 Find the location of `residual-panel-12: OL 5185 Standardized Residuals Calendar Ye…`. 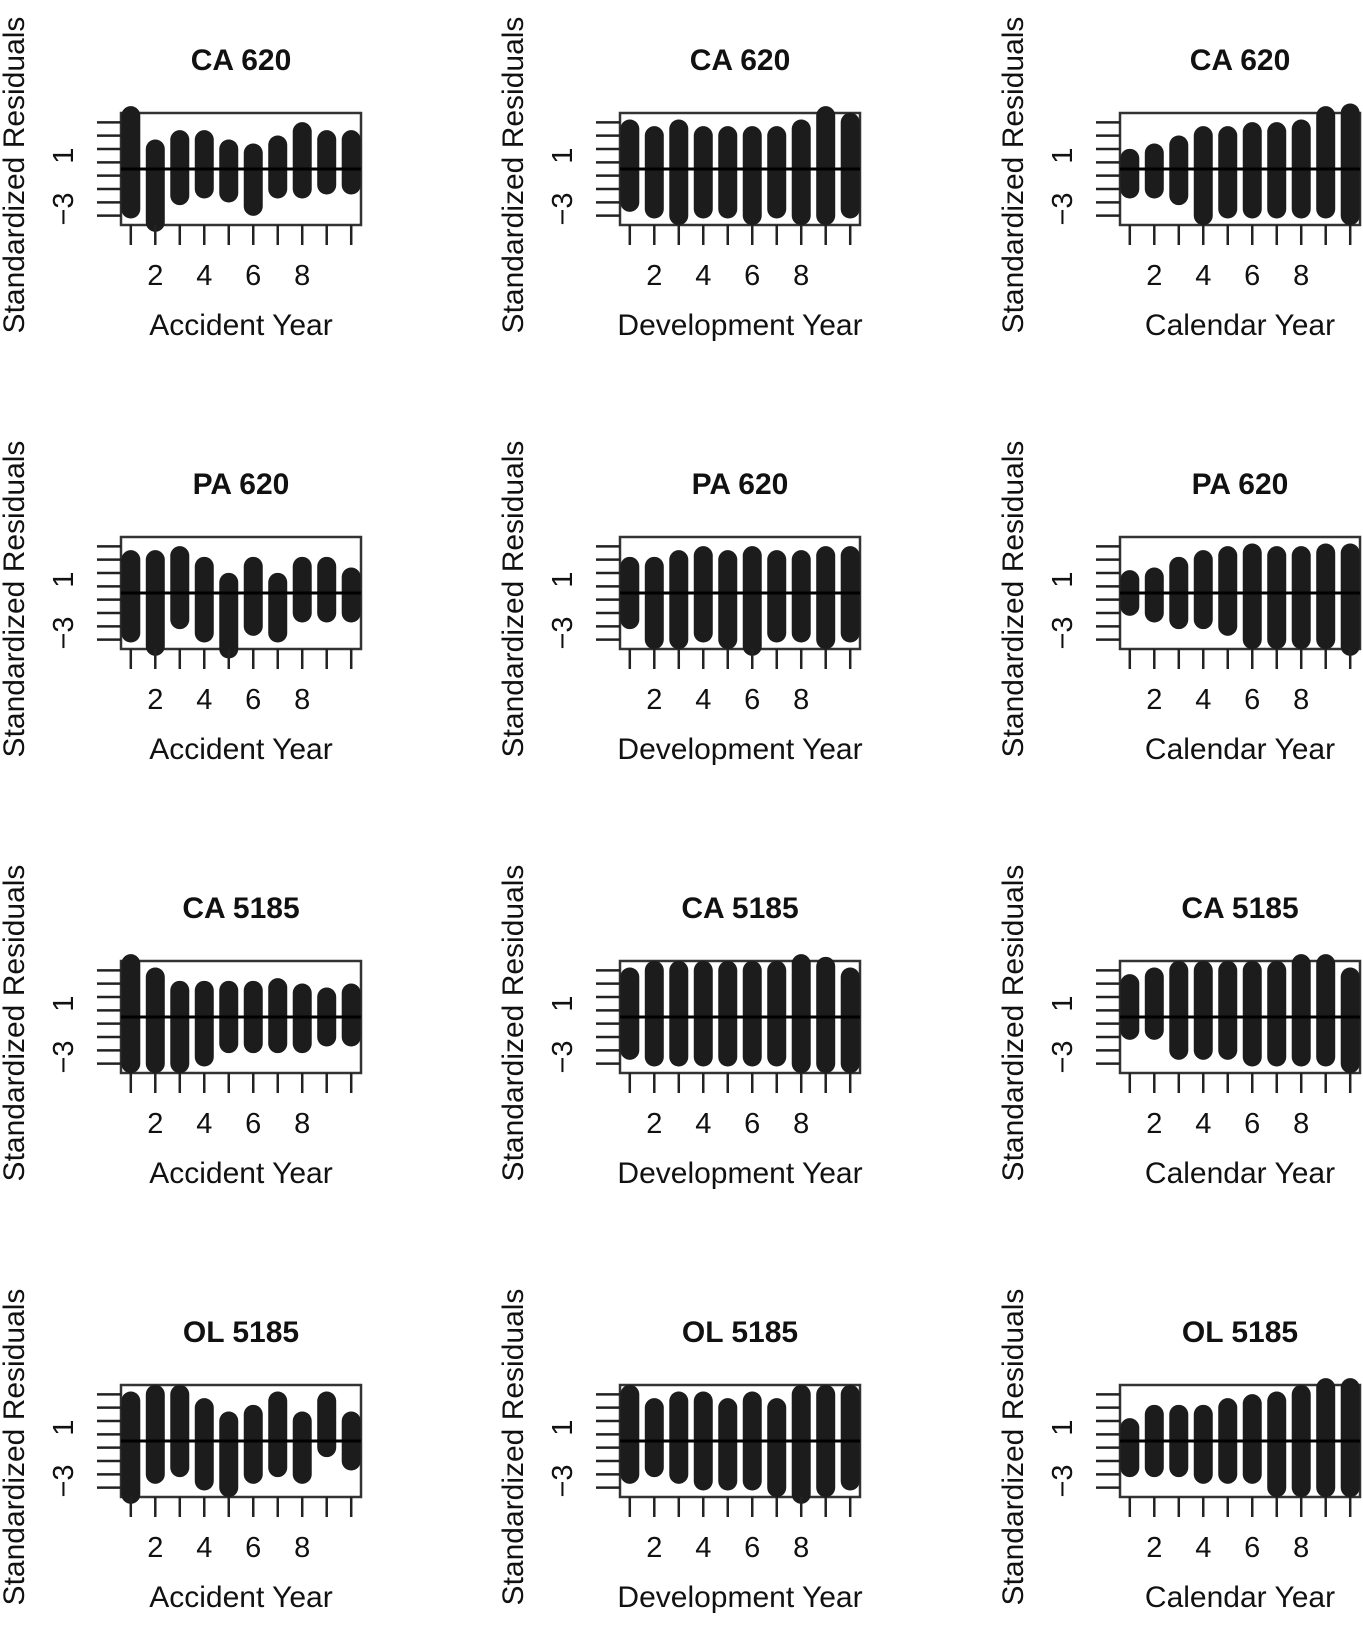

residual-panel-12: OL 5185 Standardized Residuals Calendar Ye… is located at coordinates (1179, 1451).